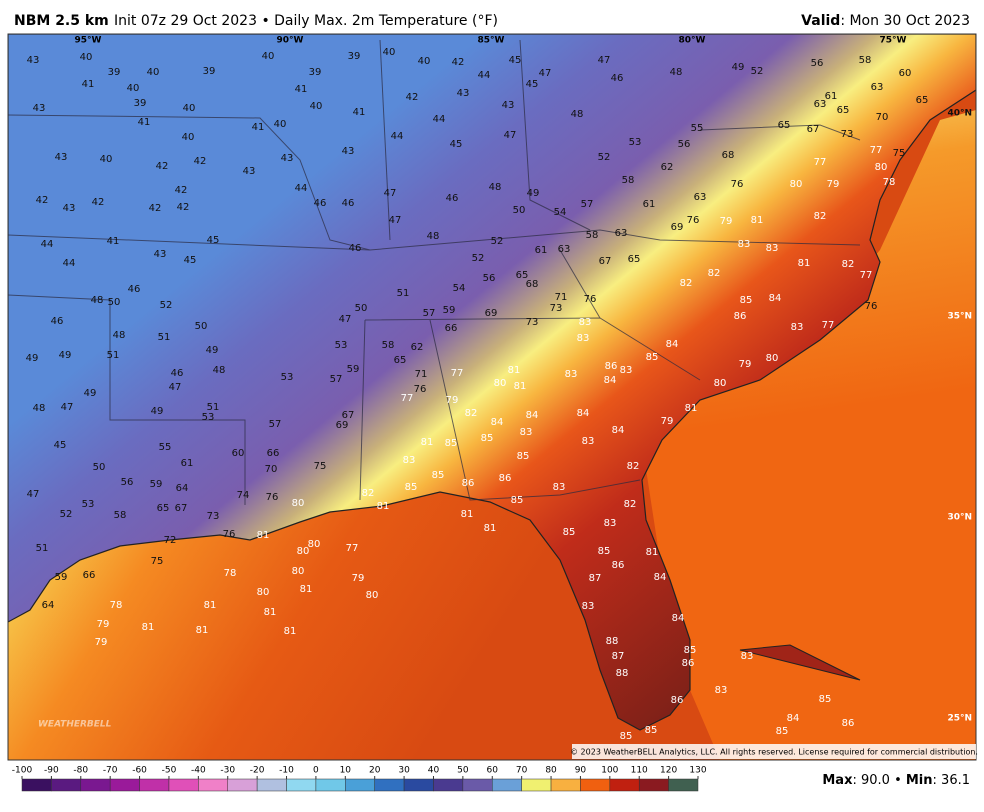 Image resolution: width=984 pixels, height=812 pixels. What do you see at coordinates (899, 153) in the screenshot?
I see `station-value: 75` at bounding box center [899, 153].